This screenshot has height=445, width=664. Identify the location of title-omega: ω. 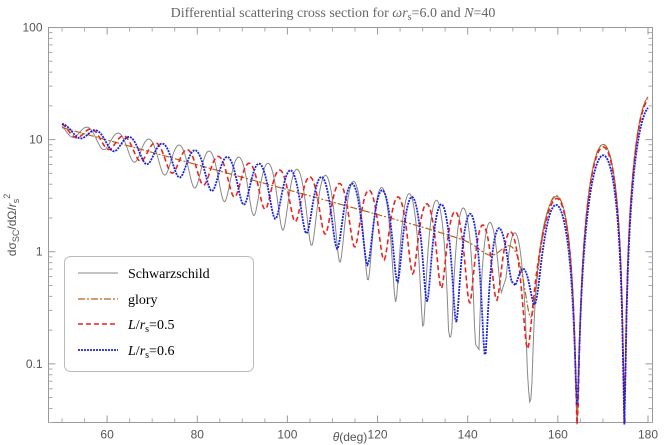
(397, 13).